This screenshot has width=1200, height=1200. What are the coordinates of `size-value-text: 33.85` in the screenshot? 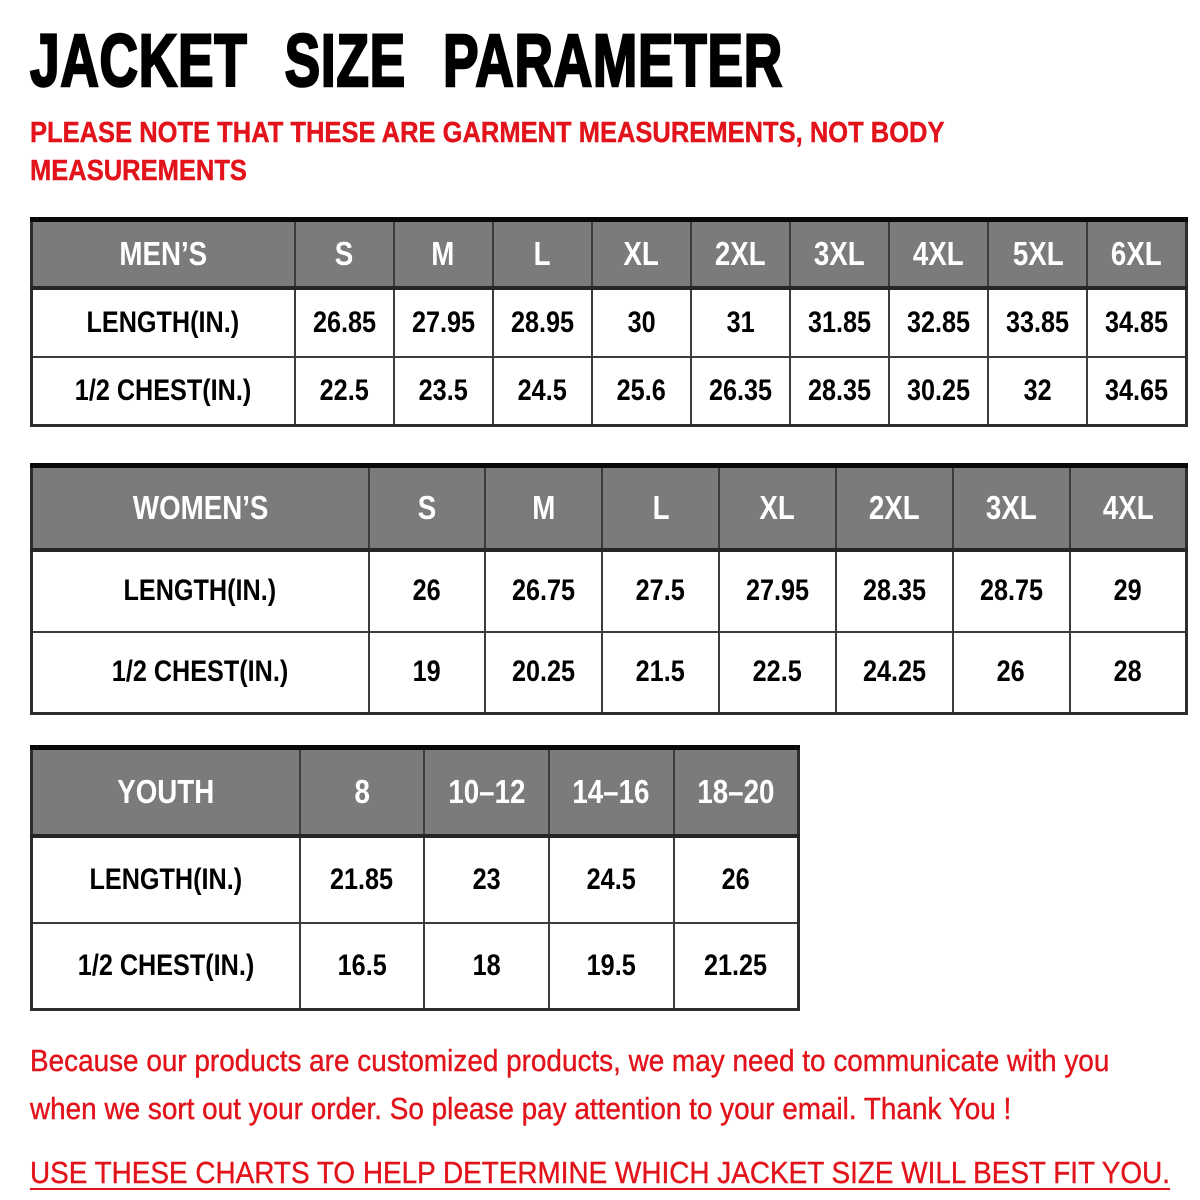 It's located at (1038, 322).